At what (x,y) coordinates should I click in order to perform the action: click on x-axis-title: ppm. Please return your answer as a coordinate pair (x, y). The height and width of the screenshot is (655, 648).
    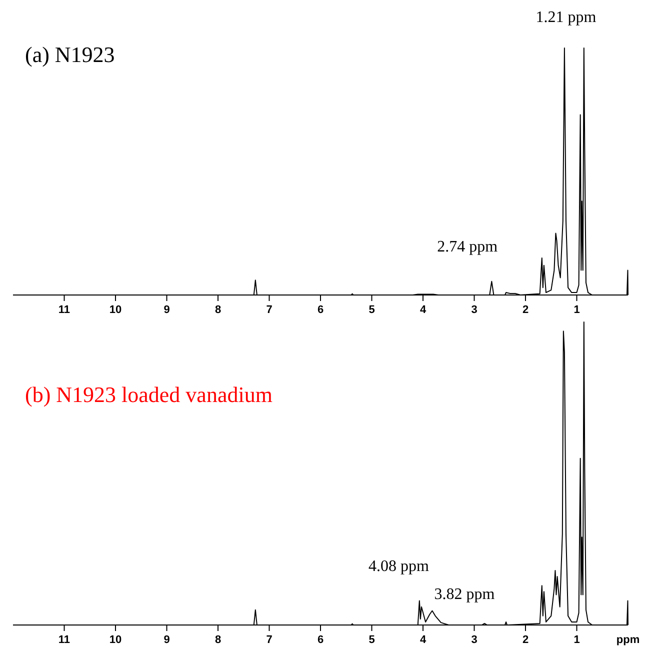
    Looking at the image, I should click on (628, 640).